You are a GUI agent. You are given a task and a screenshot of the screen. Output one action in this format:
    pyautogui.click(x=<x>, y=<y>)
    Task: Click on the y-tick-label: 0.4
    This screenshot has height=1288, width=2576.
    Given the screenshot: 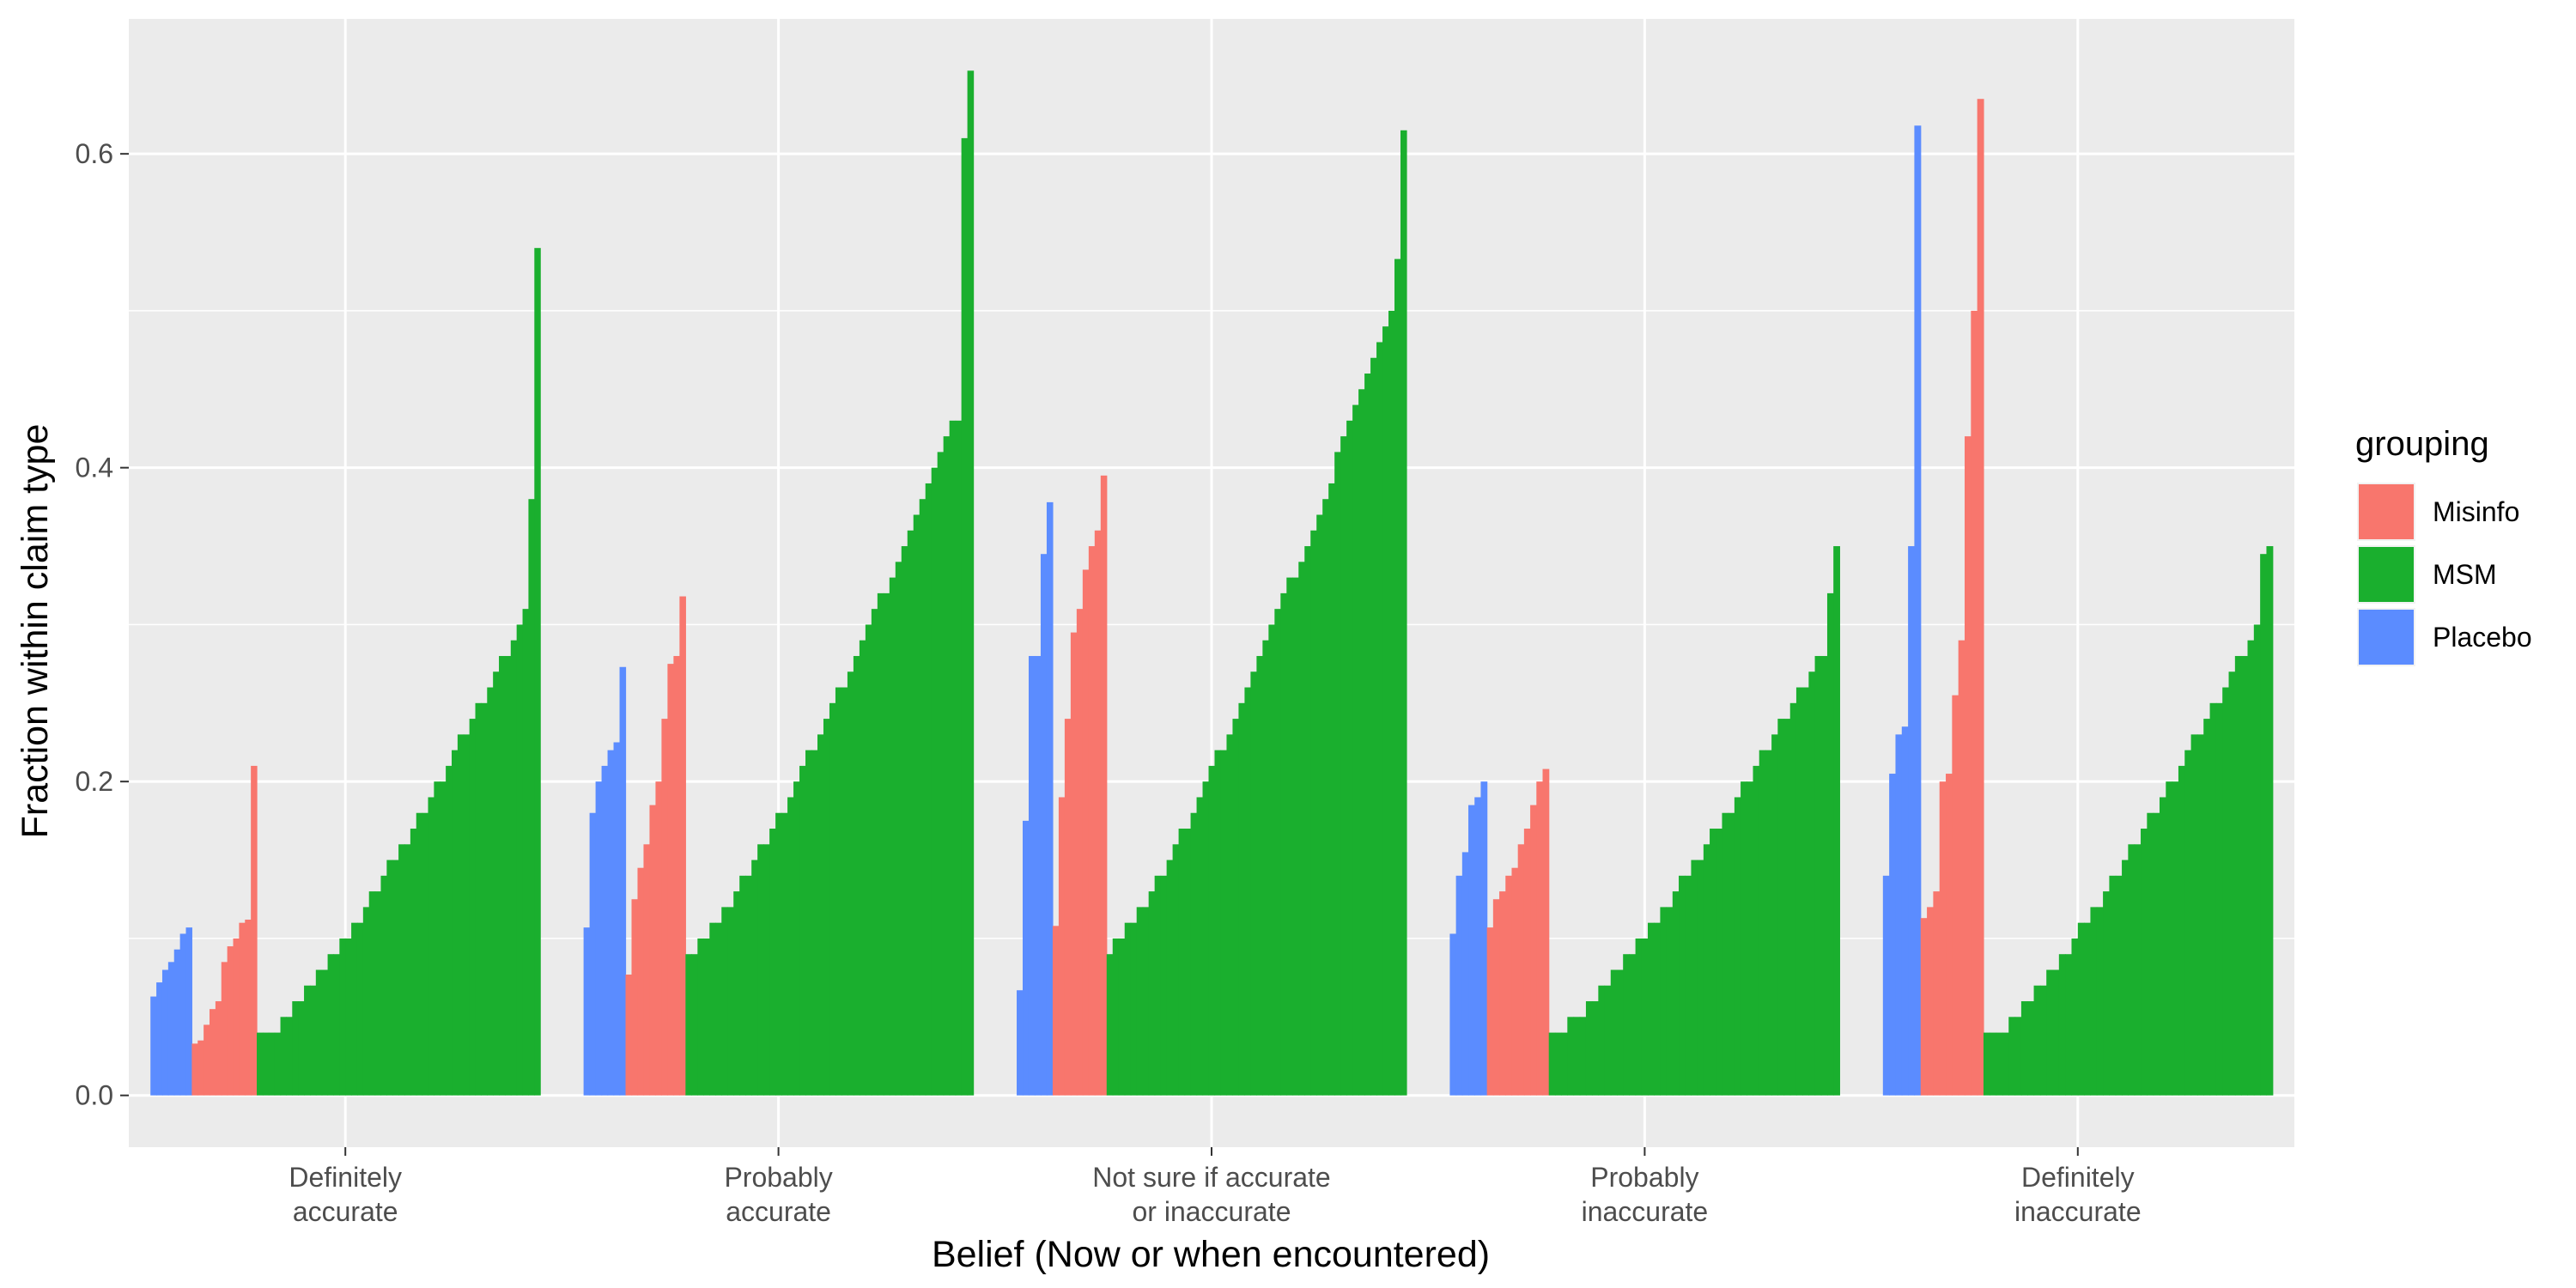 What is the action you would take?
    pyautogui.click(x=94, y=468)
    